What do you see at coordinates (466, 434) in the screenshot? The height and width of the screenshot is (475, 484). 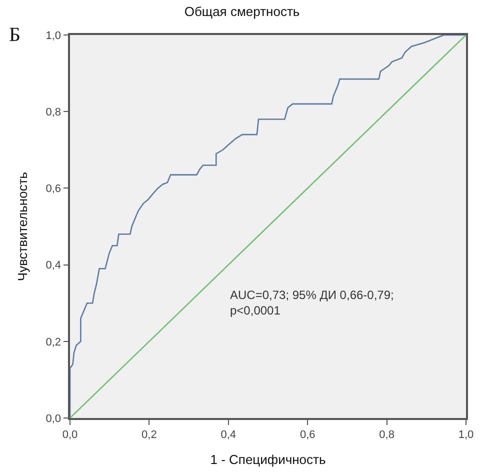 I see `x-tick-label: 1,0` at bounding box center [466, 434].